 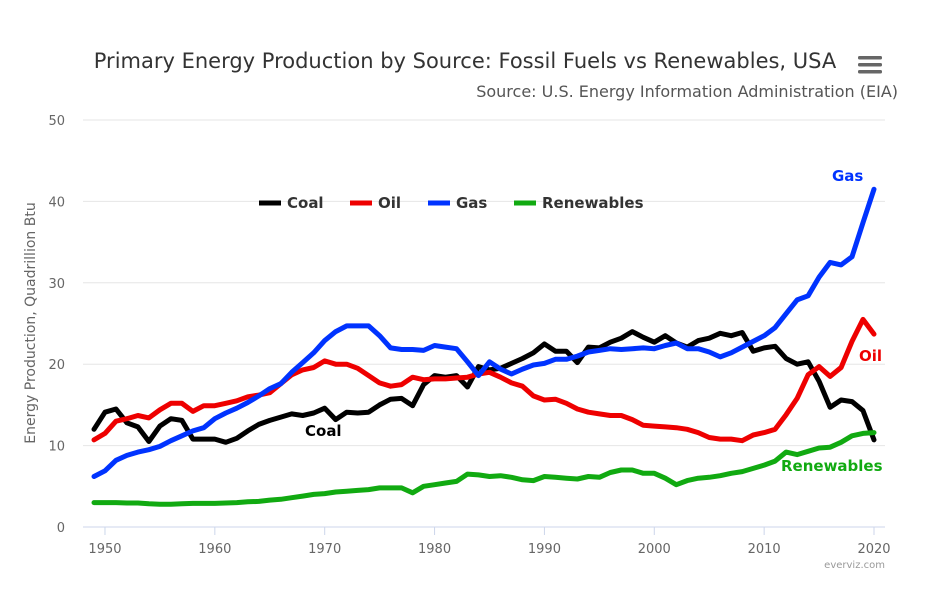 I want to click on legend: Coal Oil Gas Renewables, so click(x=451, y=203).